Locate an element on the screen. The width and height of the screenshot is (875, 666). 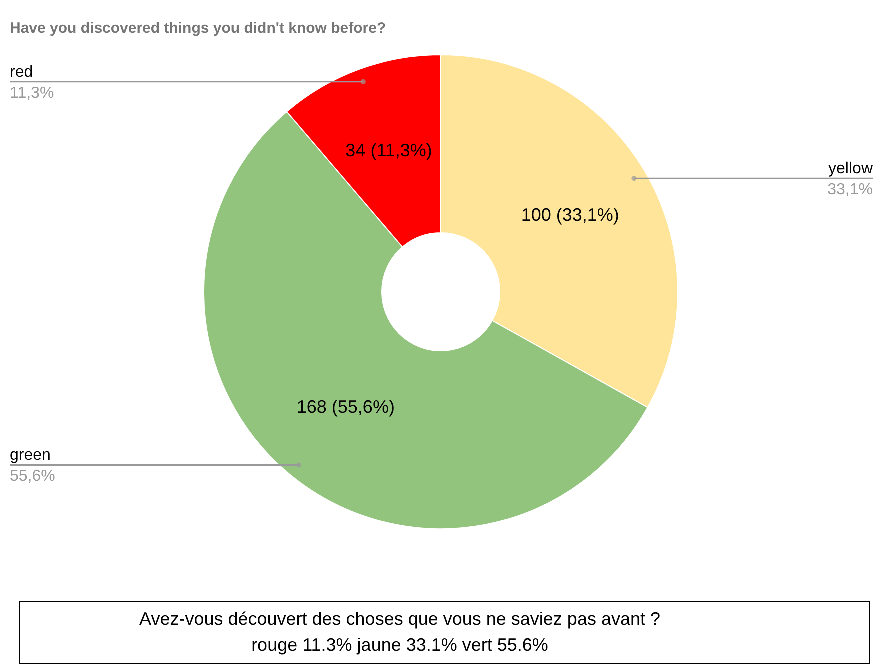
text: 55,6% is located at coordinates (33, 477).